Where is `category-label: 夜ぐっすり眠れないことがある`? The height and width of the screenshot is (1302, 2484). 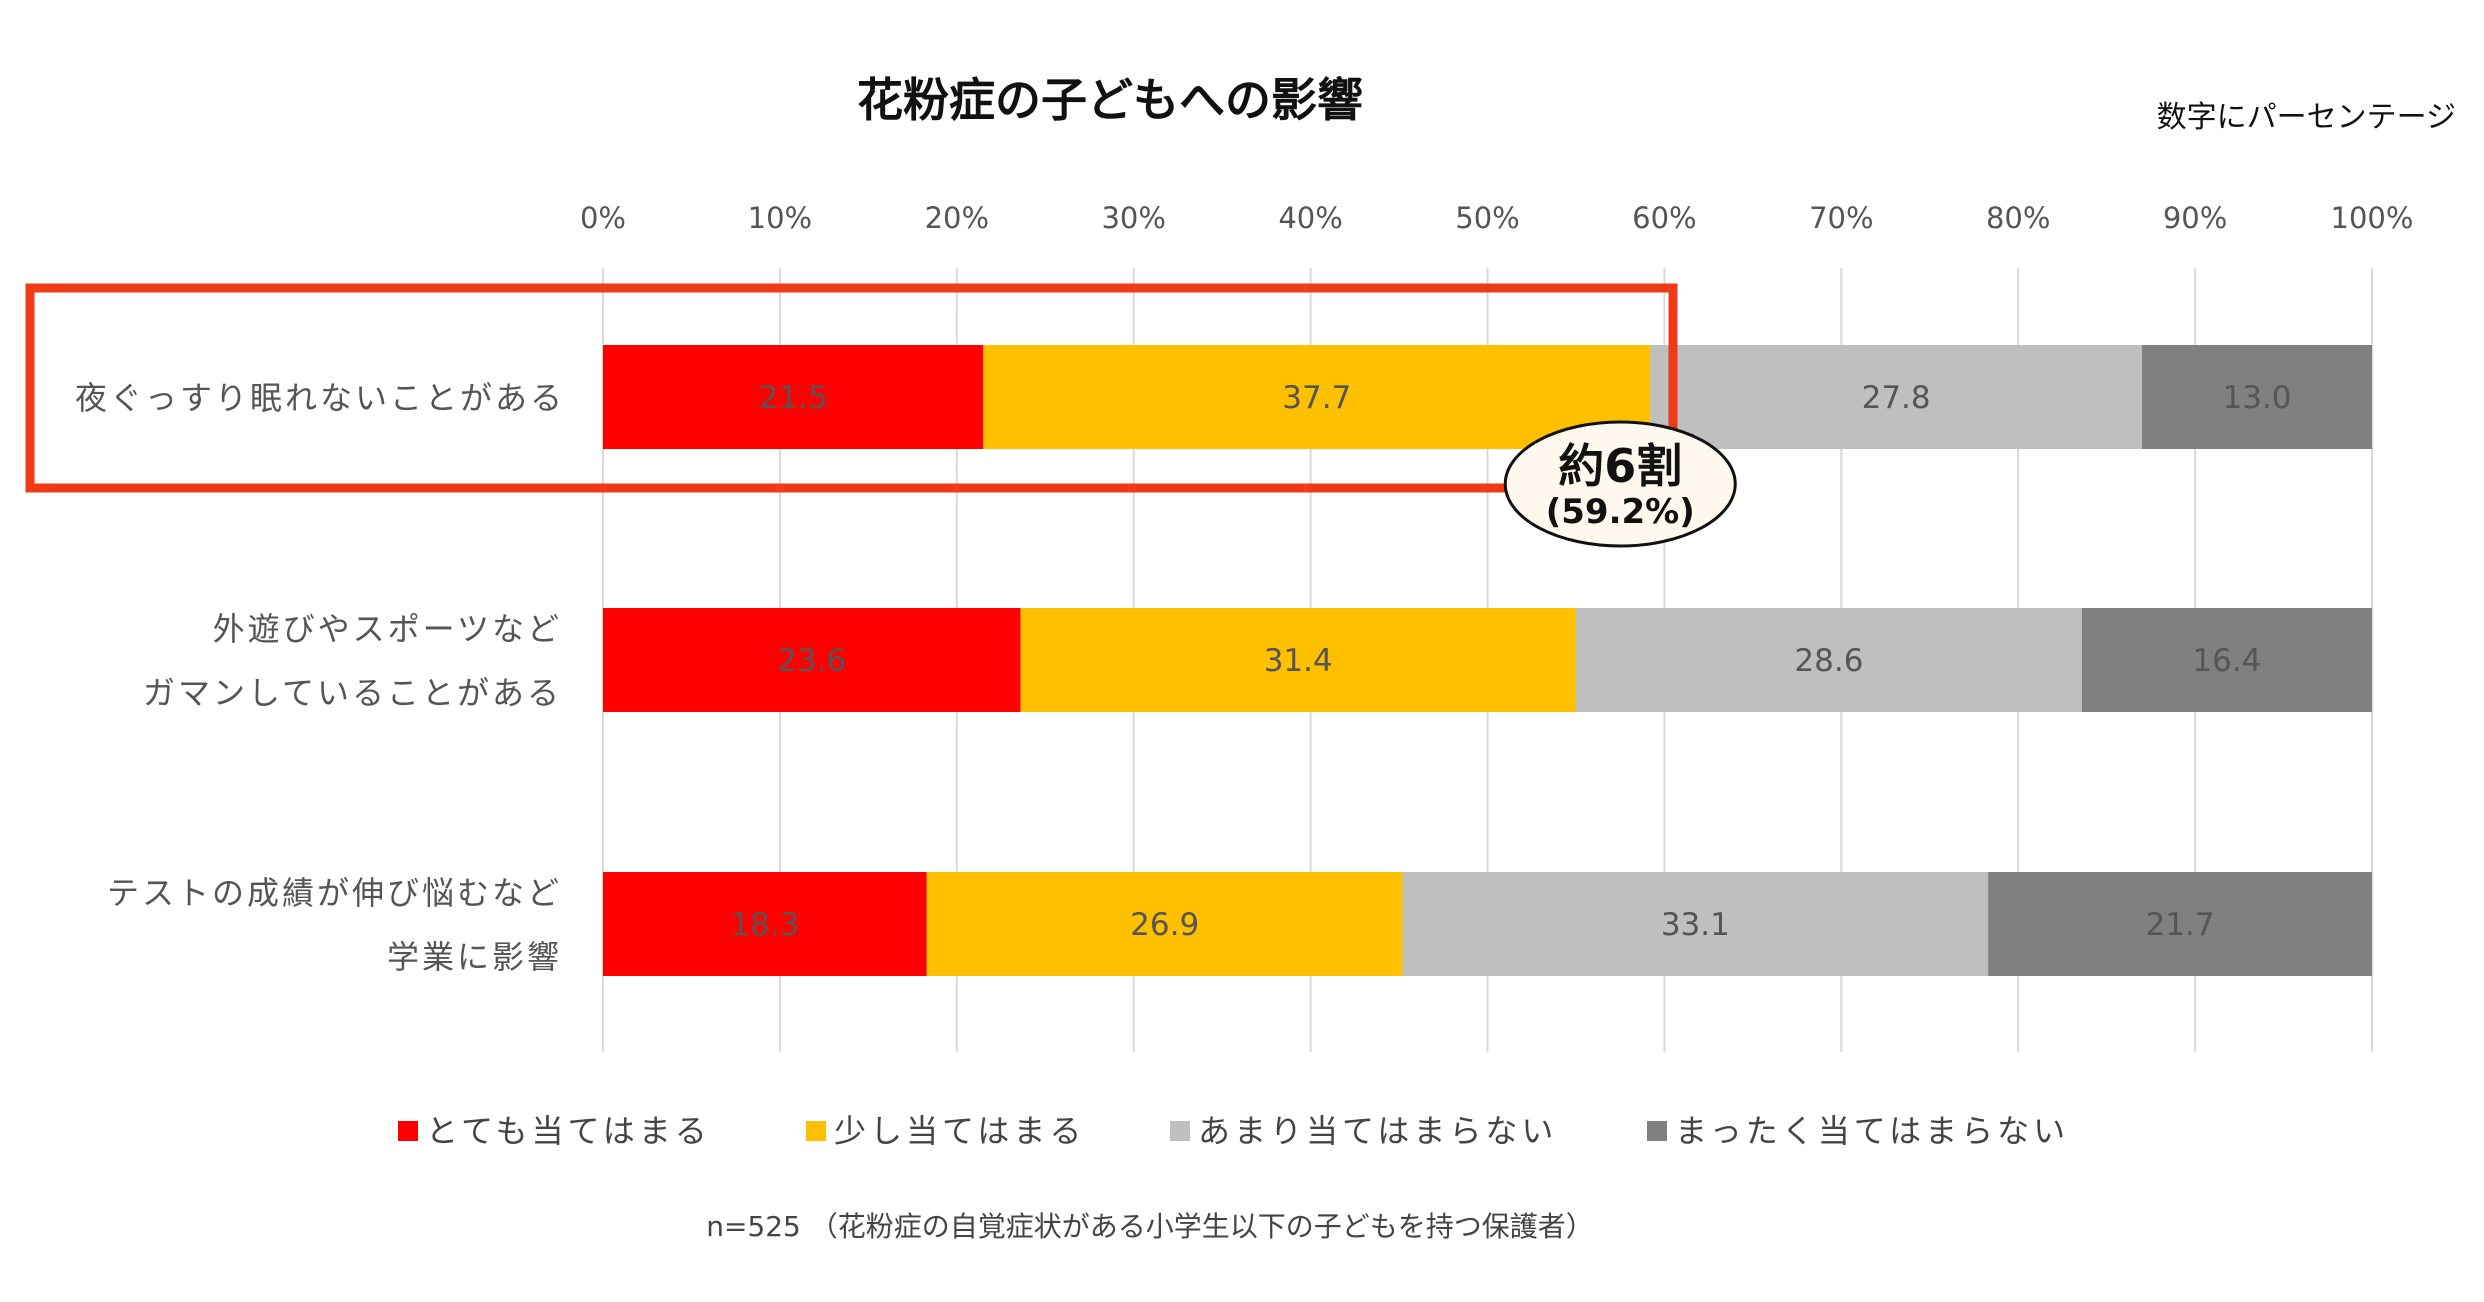 category-label: 夜ぐっすり眠れないことがある is located at coordinates (320, 398).